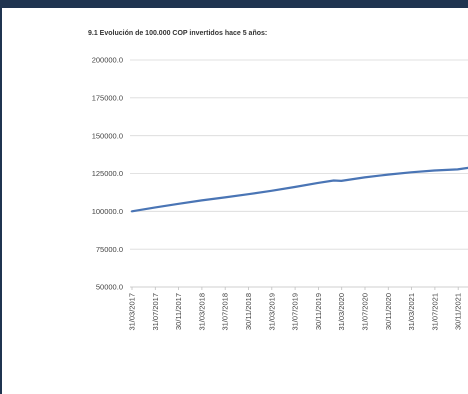 This screenshot has width=468, height=394. What do you see at coordinates (388, 311) in the screenshot?
I see `x-tick-label: 30/11/2020` at bounding box center [388, 311].